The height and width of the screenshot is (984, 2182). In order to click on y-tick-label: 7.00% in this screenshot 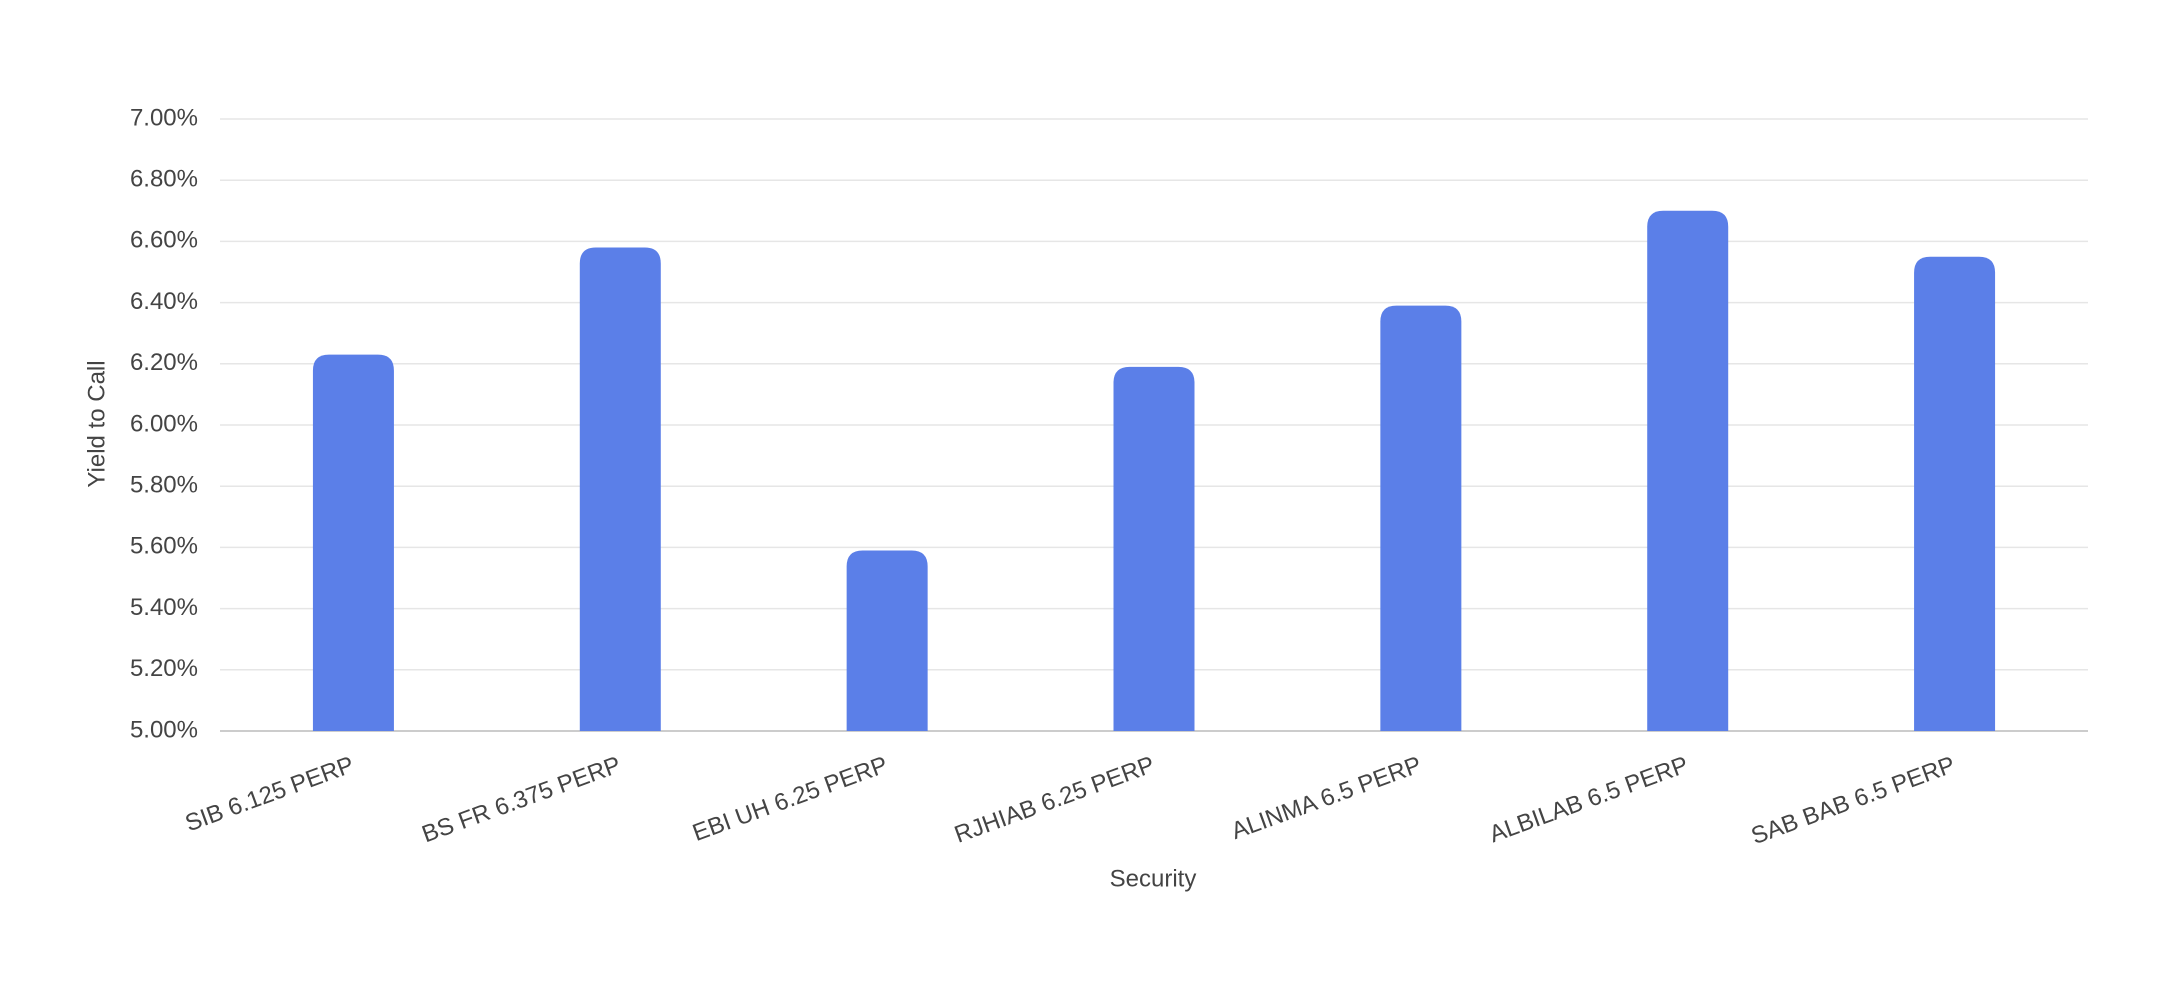, I will do `click(164, 117)`.